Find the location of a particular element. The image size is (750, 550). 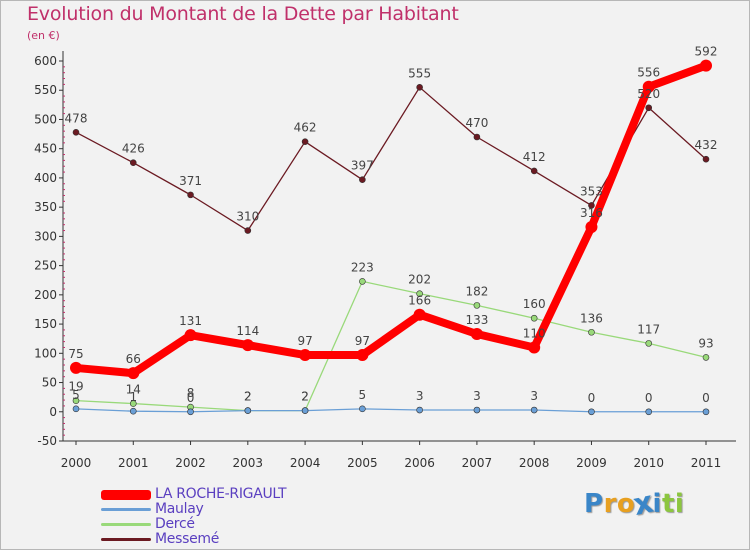

data-label: 75 is located at coordinates (75, 354).